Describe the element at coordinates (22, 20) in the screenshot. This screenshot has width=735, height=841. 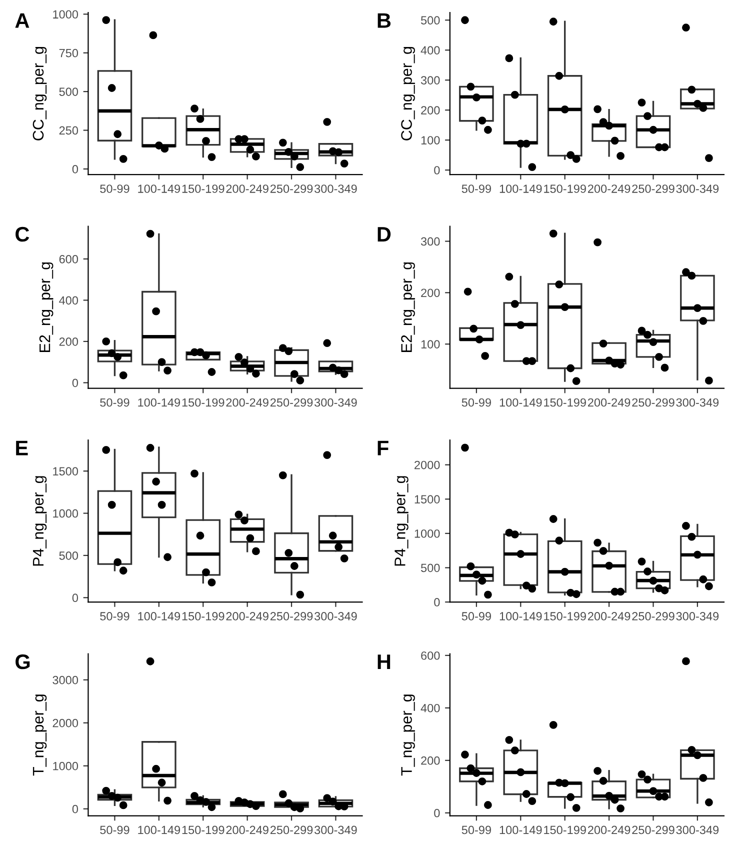
I see `chart-title: A` at that location.